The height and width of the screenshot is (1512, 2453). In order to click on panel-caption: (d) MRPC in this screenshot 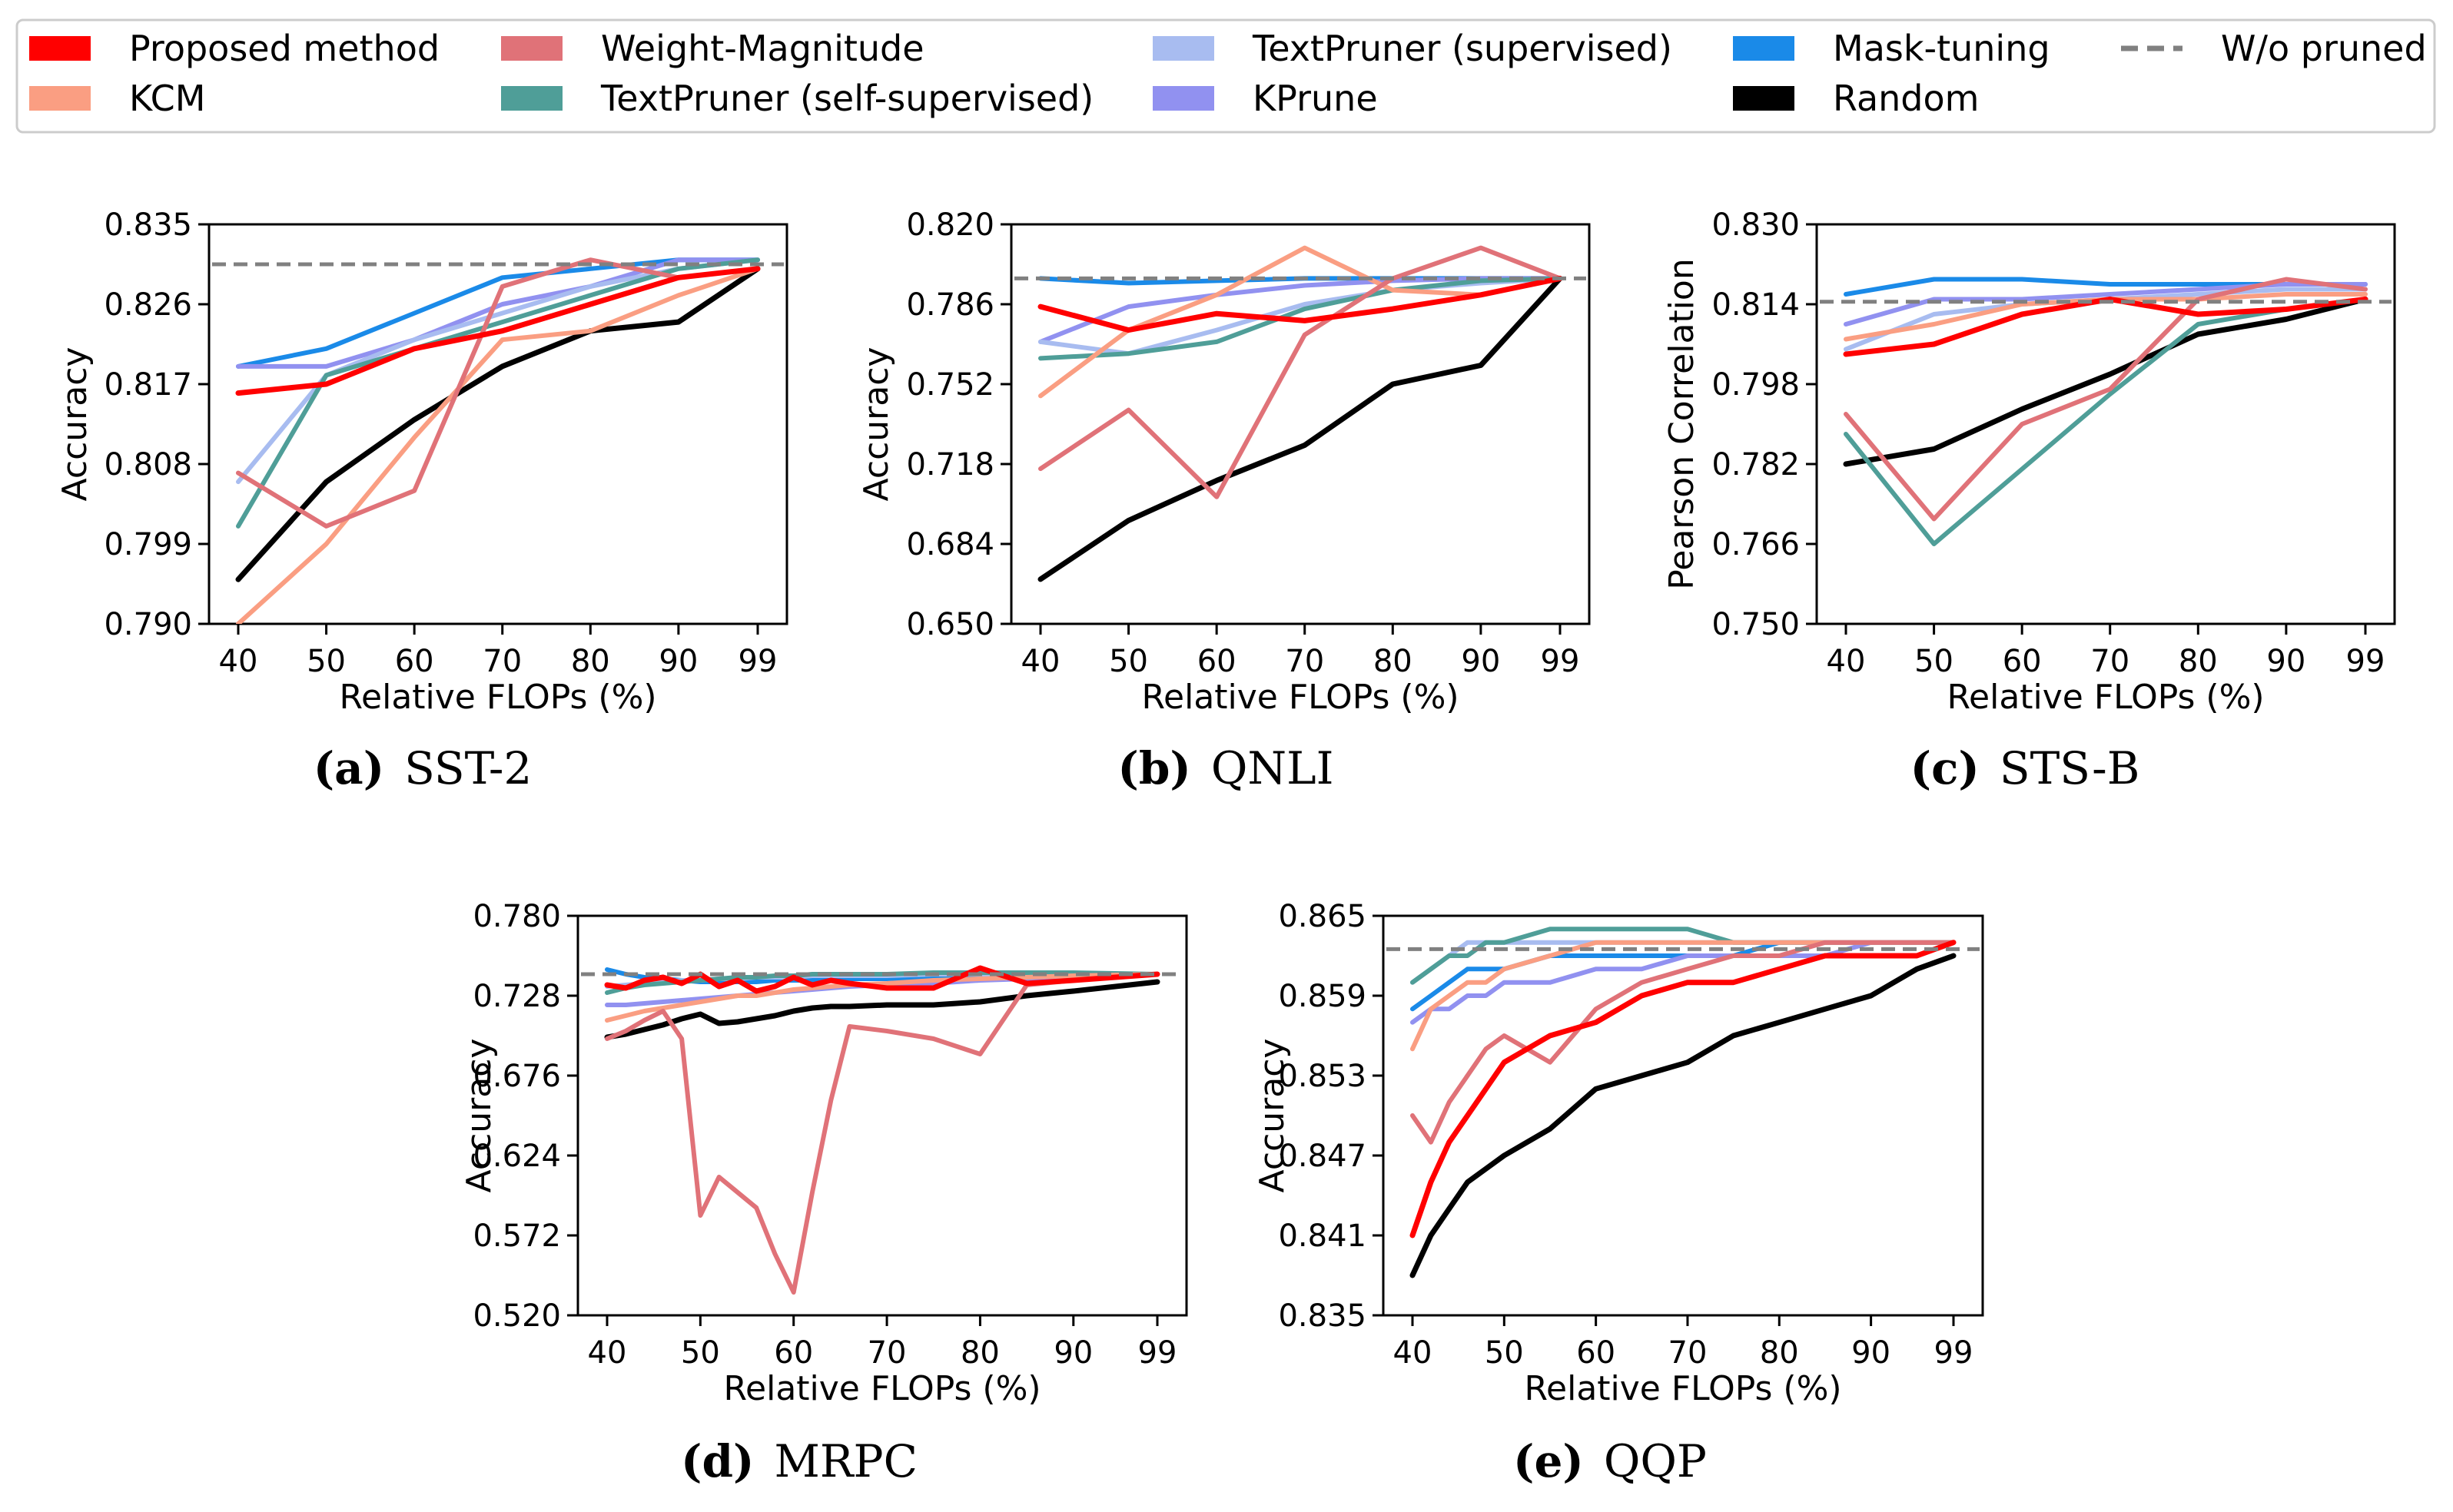, I will do `click(799, 1461)`.